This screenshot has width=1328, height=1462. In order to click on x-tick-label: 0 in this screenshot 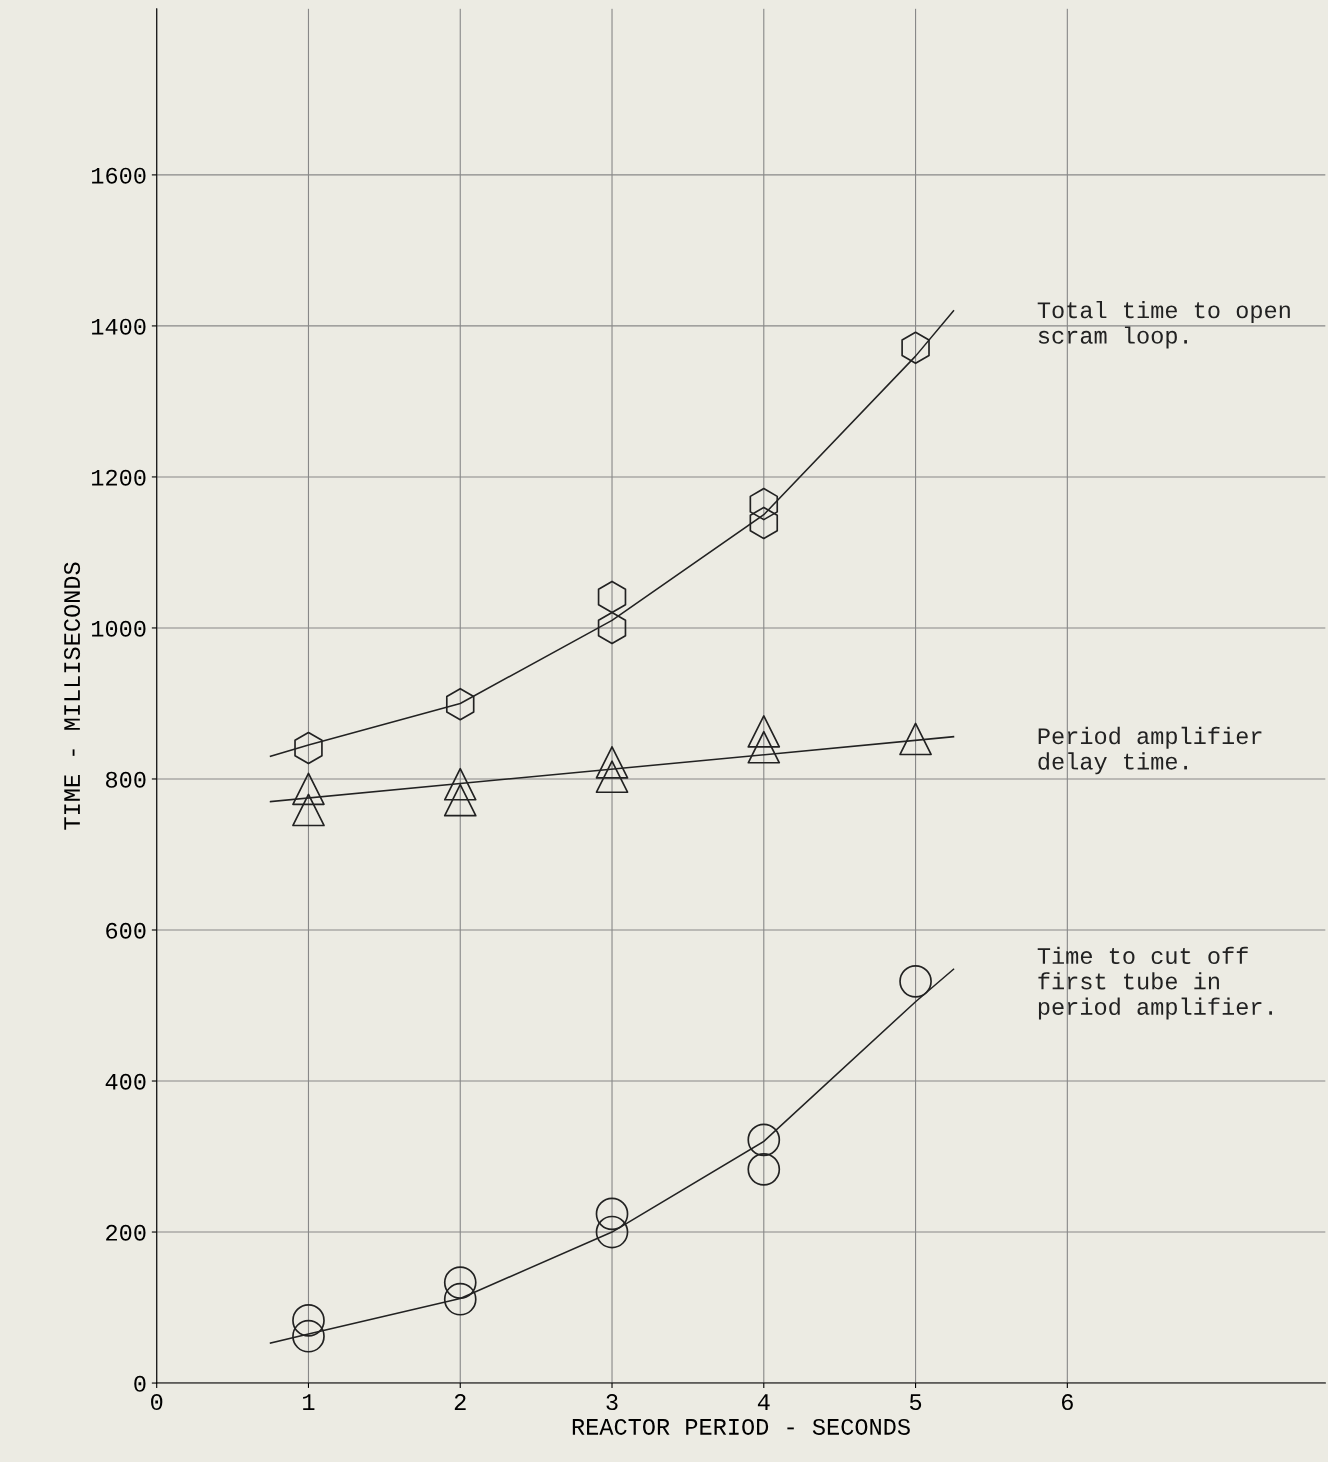, I will do `click(157, 1402)`.